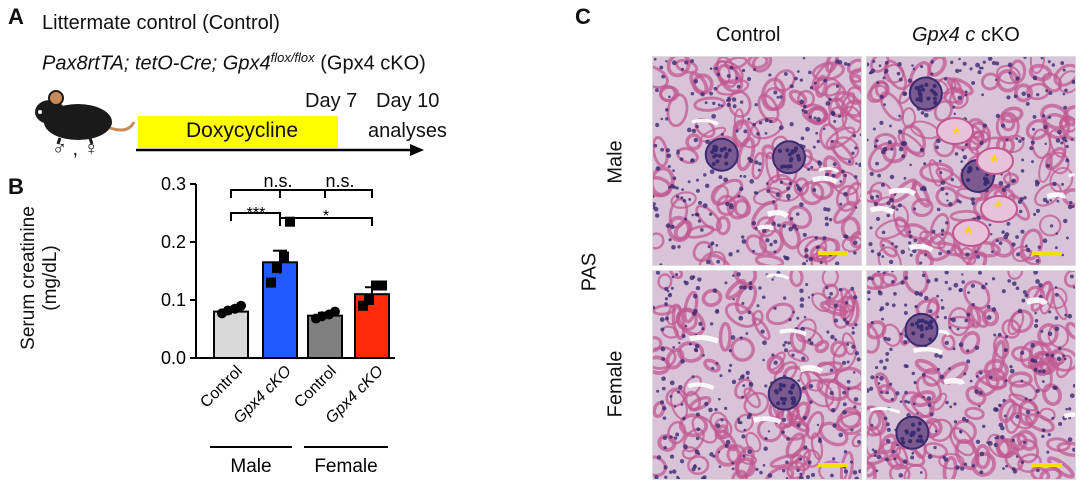  I want to click on micrograph-male-cko, so click(971, 161).